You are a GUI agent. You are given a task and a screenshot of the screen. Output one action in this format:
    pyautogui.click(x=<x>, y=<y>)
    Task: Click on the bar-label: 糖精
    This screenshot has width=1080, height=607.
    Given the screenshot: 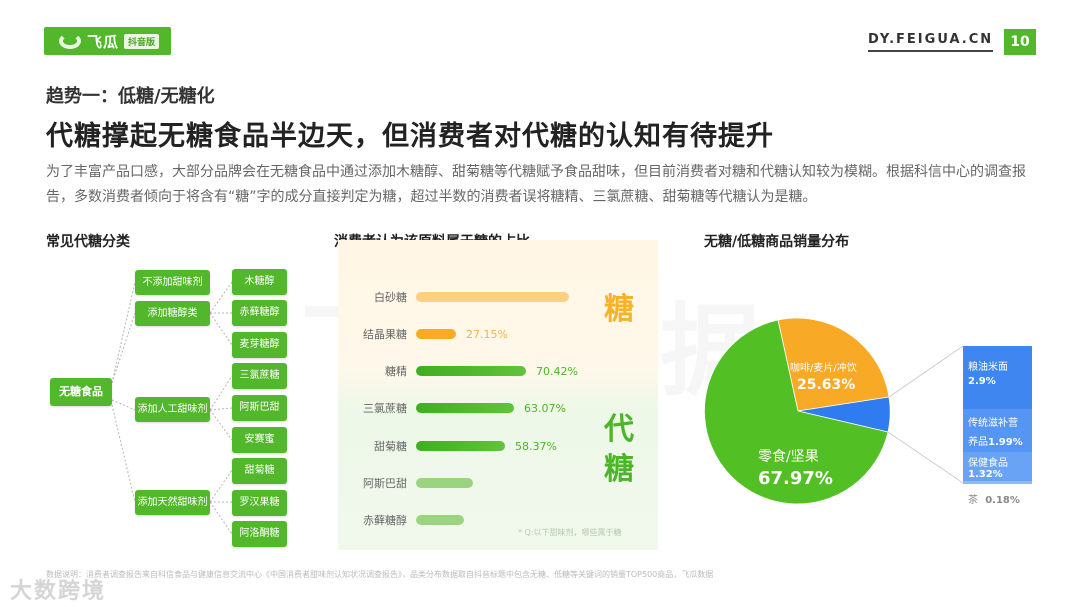 What is the action you would take?
    pyautogui.click(x=396, y=371)
    